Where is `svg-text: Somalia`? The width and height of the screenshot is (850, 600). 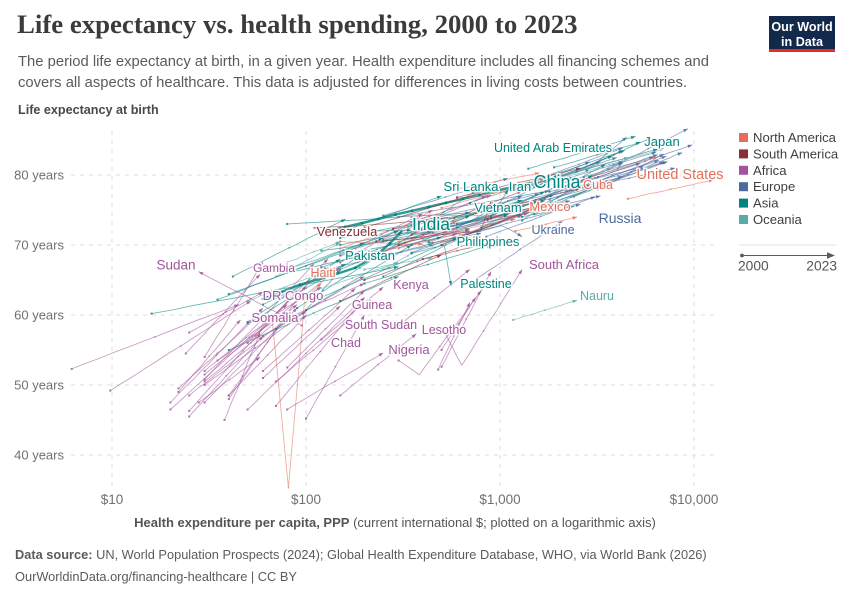
svg-text: Somalia is located at coordinates (276, 317).